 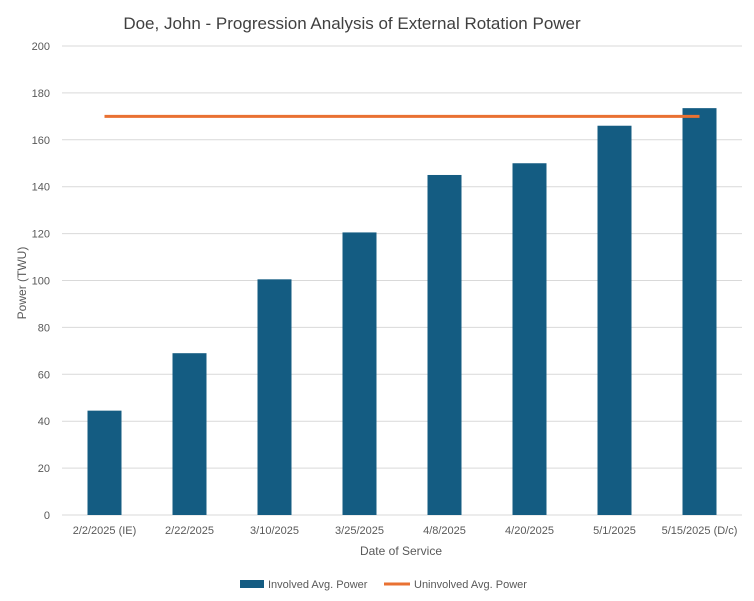 What do you see at coordinates (44, 469) in the screenshot?
I see `y-tick-label: 20` at bounding box center [44, 469].